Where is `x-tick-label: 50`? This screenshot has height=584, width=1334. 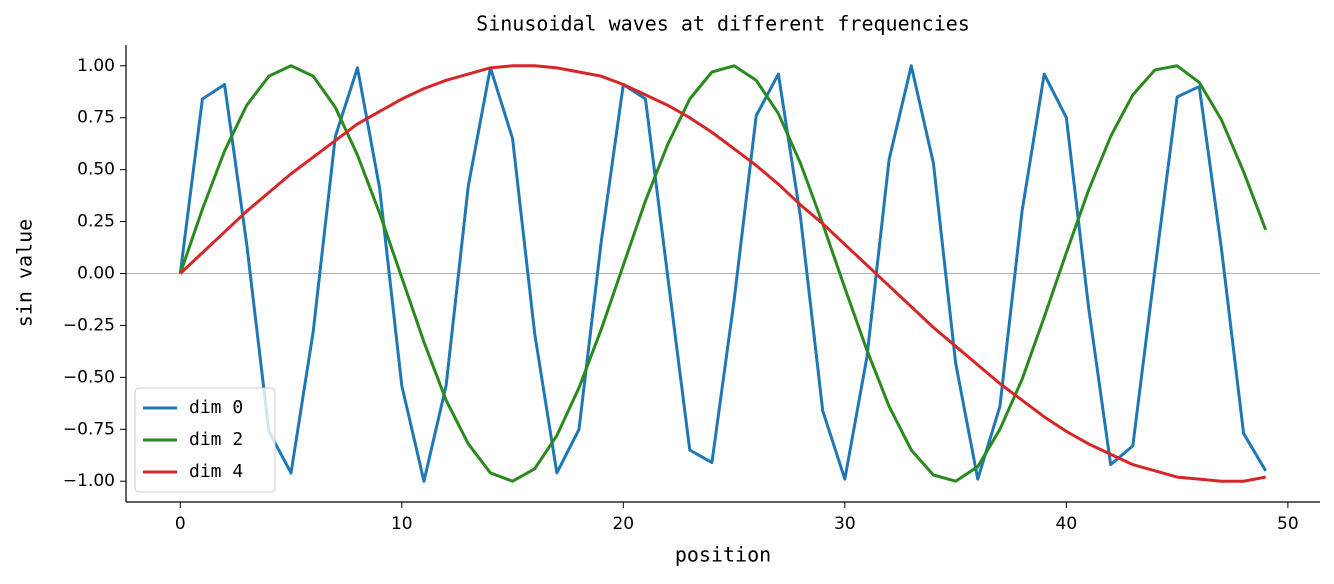 x-tick-label: 50 is located at coordinates (1288, 524).